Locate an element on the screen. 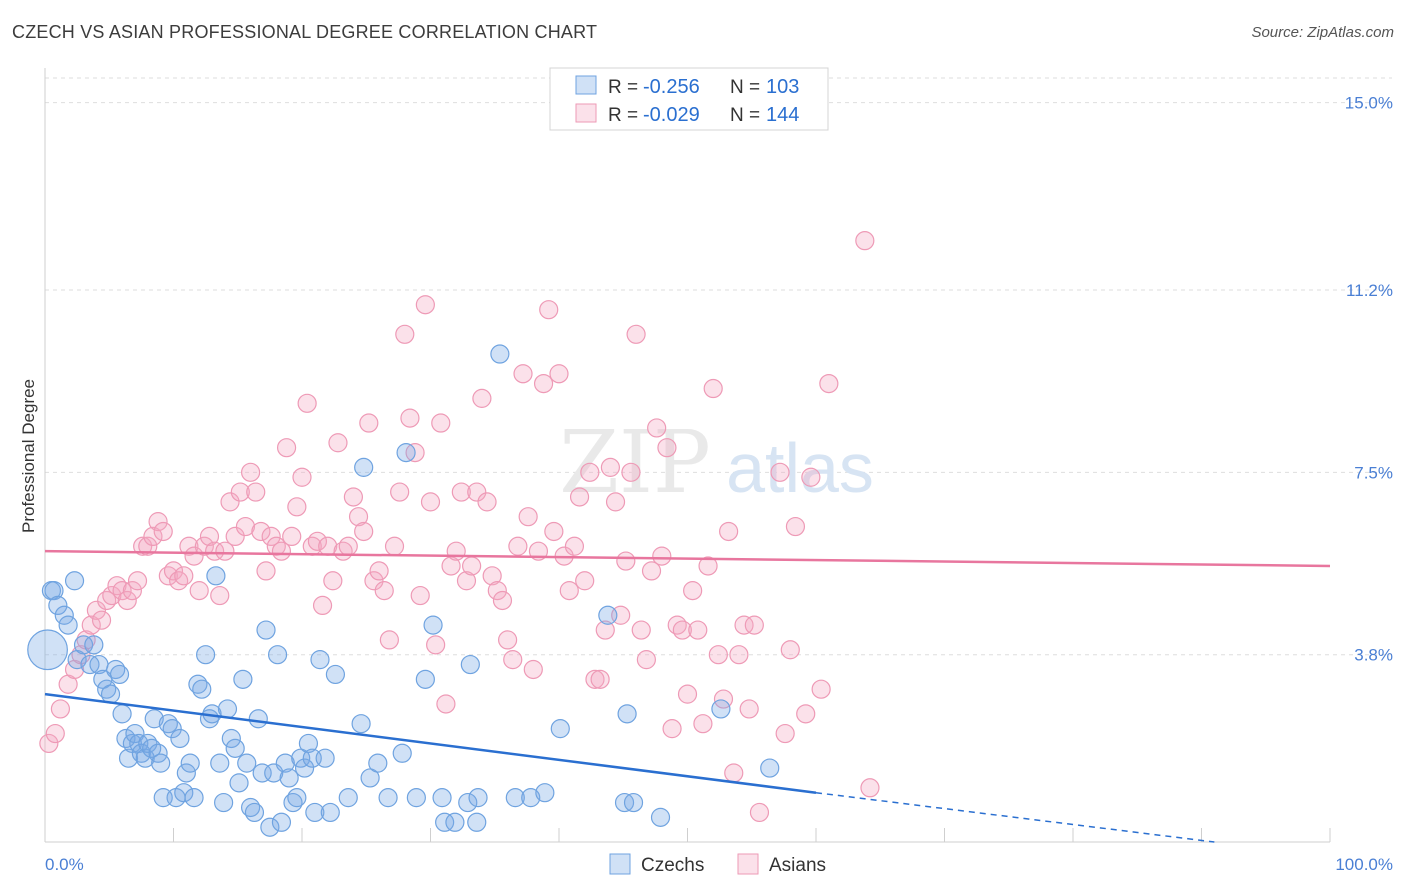 The image size is (1406, 892). y-tick-label: 11.2% is located at coordinates (1369, 290).